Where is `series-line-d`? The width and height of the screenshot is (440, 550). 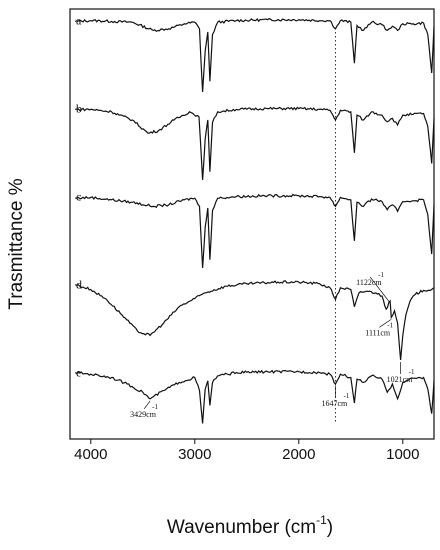 series-line-d is located at coordinates (254, 320).